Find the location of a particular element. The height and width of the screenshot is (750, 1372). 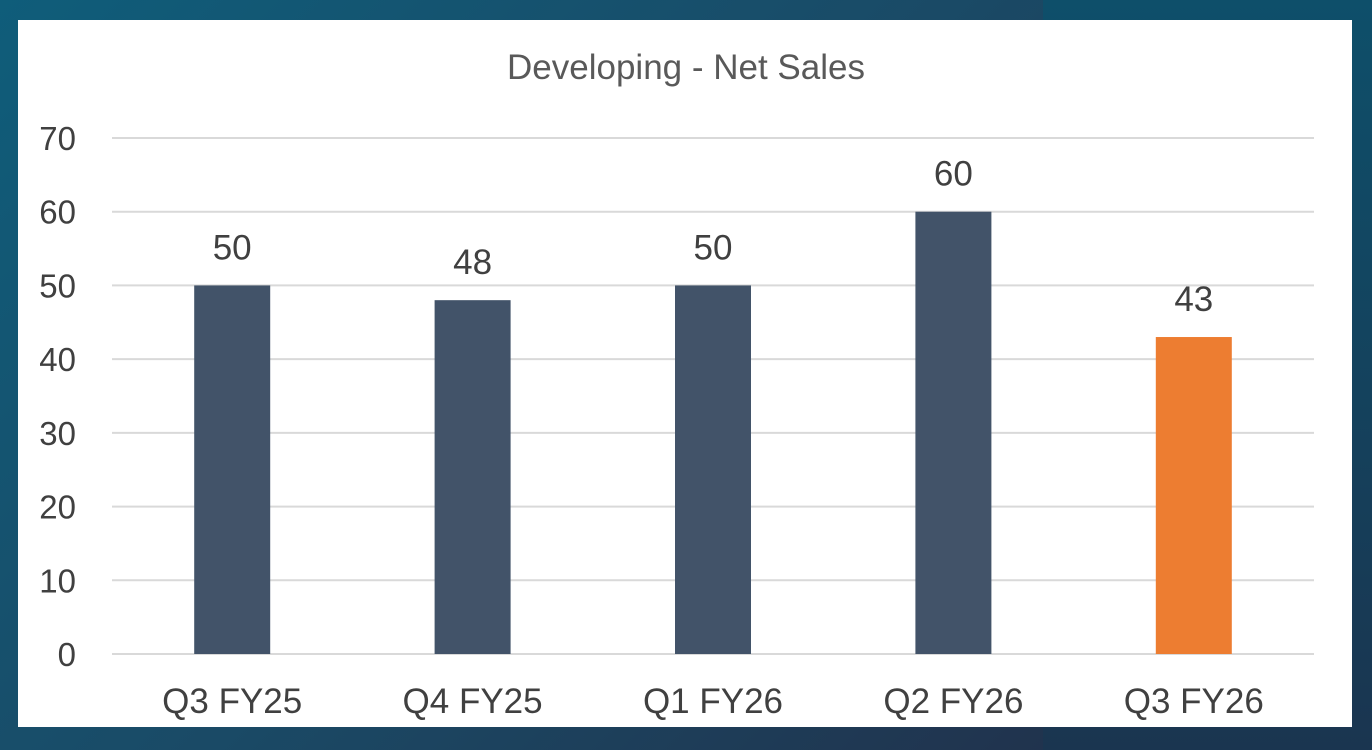

data-label: 43 is located at coordinates (1193, 299).